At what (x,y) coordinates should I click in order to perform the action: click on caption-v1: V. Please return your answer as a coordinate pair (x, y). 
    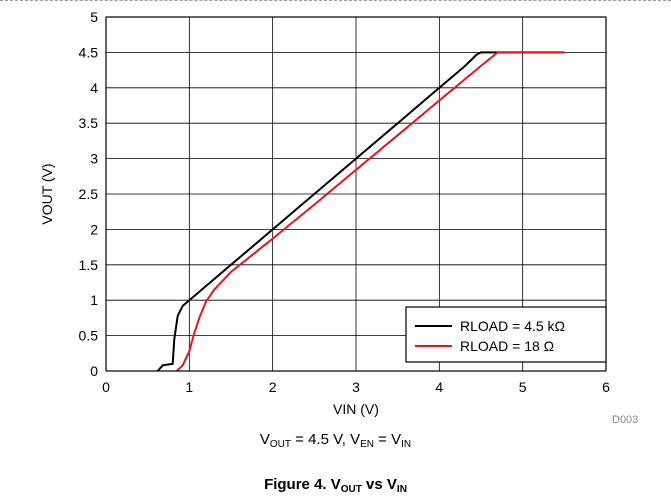
    Looking at the image, I should click on (335, 484).